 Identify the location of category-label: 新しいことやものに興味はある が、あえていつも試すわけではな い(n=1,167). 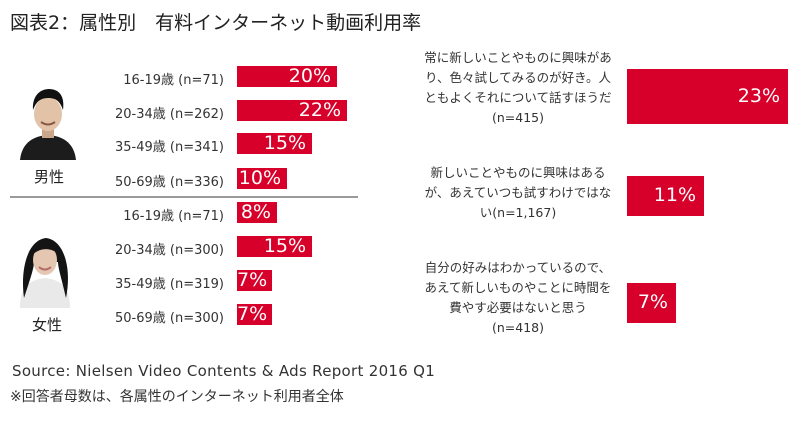
(518, 193).